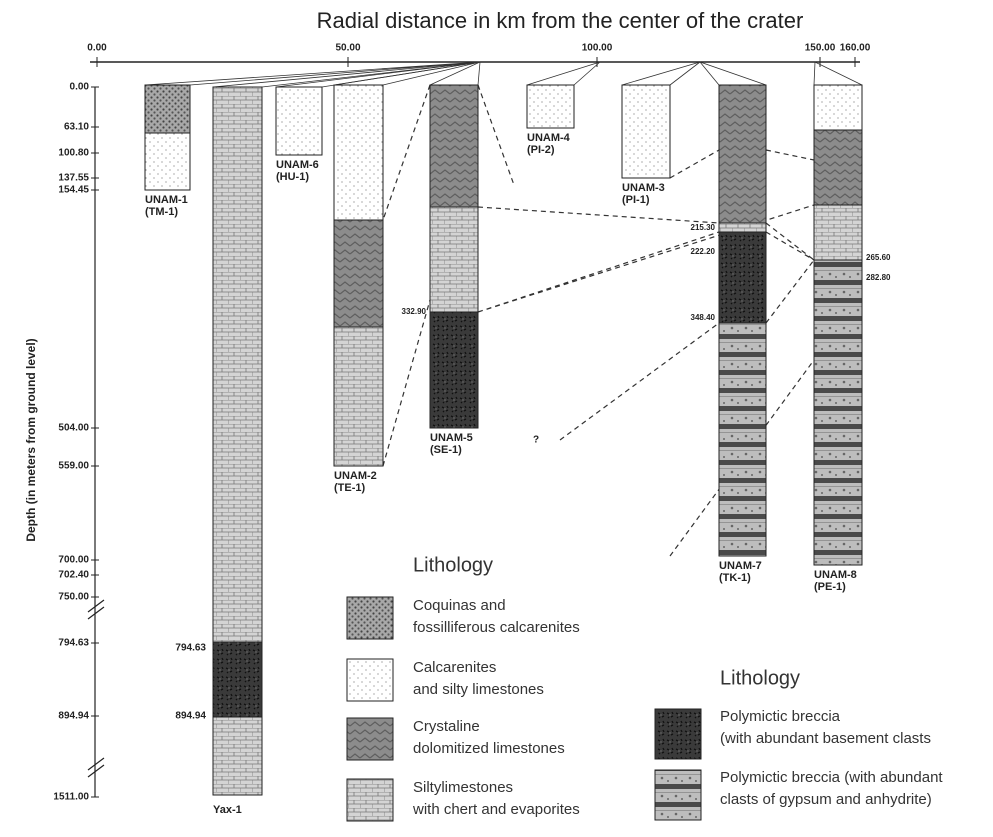 The image size is (993, 837). Describe the element at coordinates (478, 689) in the screenshot. I see `legend-label: and silty limestones` at that location.